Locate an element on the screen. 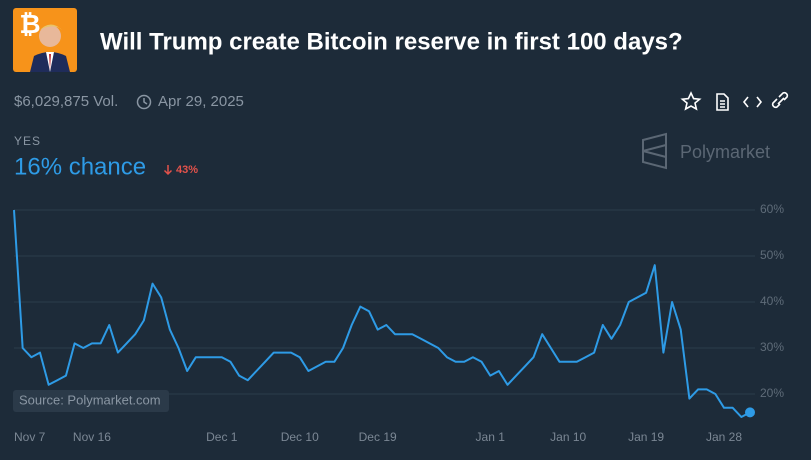  source: Source: Polymarket.com is located at coordinates (90, 399).